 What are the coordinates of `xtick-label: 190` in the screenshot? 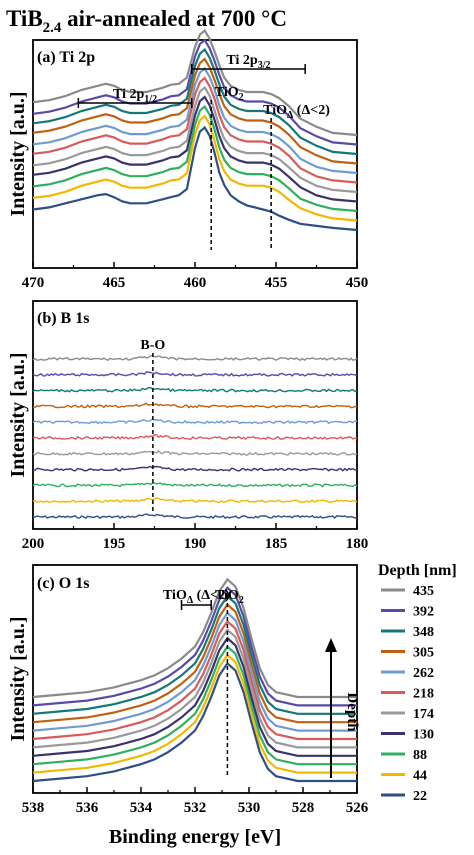 It's located at (195, 544).